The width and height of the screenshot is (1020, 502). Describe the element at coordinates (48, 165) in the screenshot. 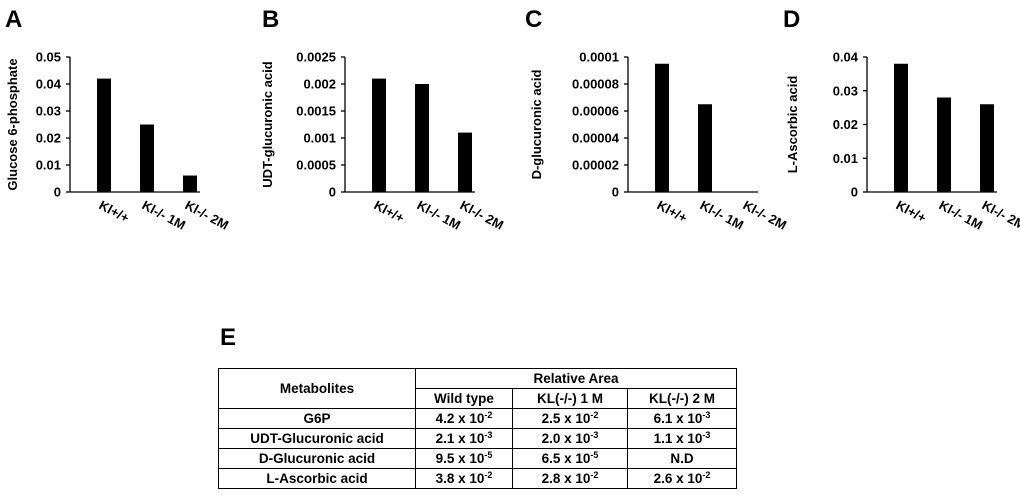

I see `y-tick-label-a: 0.01` at that location.